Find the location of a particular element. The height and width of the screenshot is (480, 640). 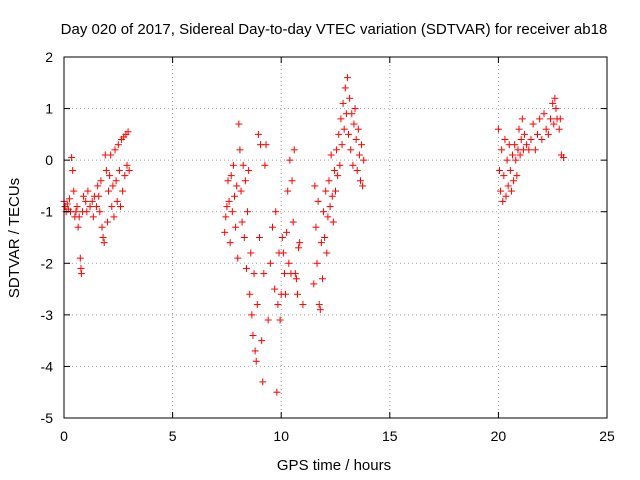

y-tick-label: -4 is located at coordinates (47, 366).